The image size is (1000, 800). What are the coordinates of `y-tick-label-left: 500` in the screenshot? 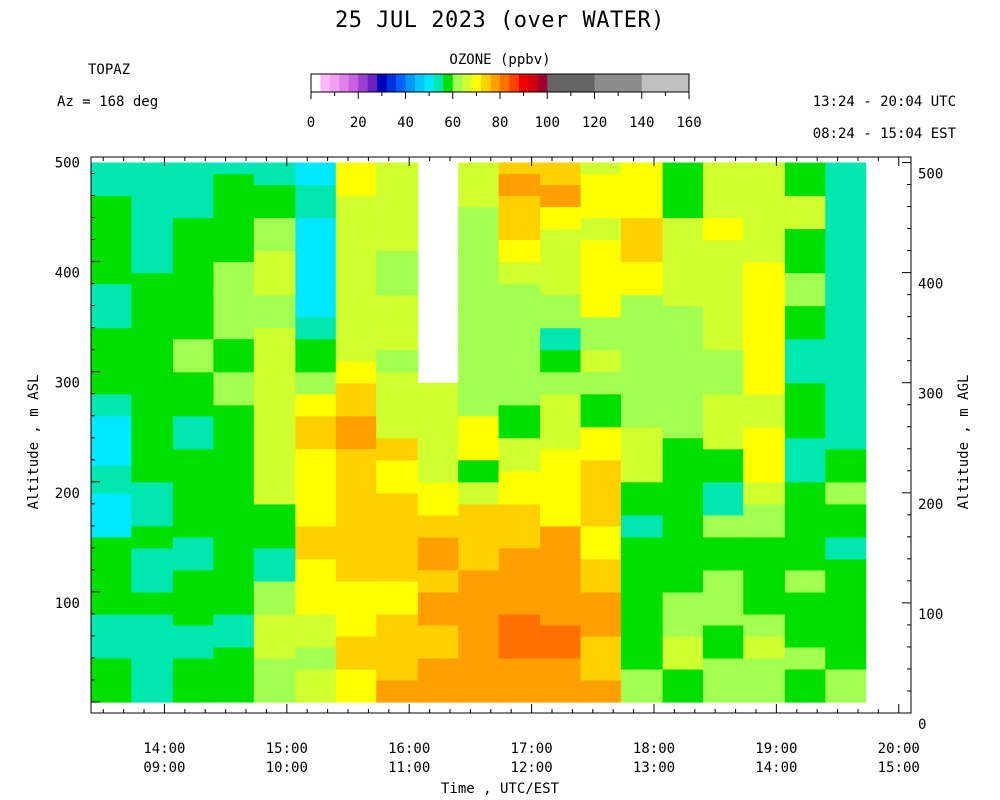 It's located at (67, 164).